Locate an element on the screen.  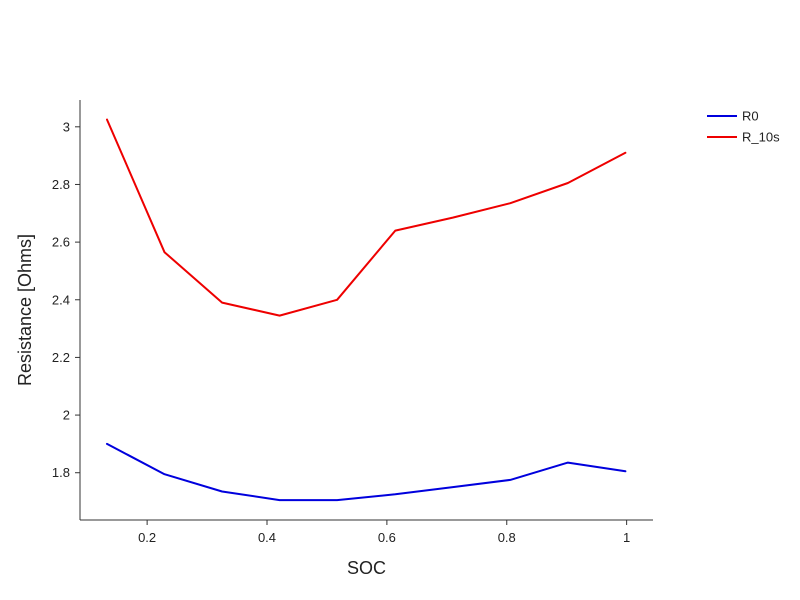
y-tick-label: 1.8 is located at coordinates (61, 472).